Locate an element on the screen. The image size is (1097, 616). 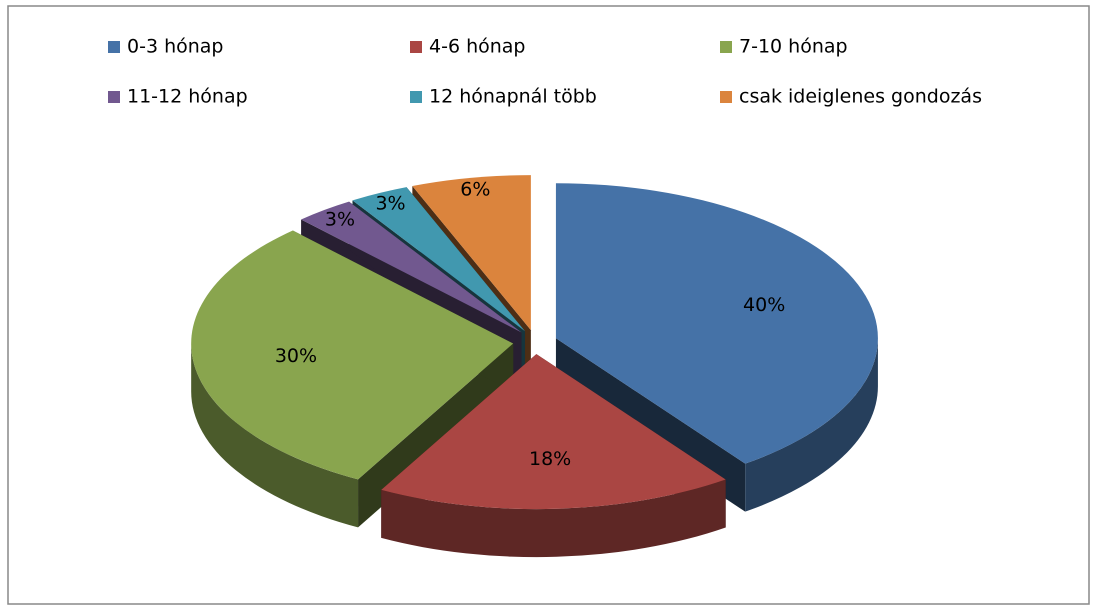
data-label: 40% is located at coordinates (764, 305).